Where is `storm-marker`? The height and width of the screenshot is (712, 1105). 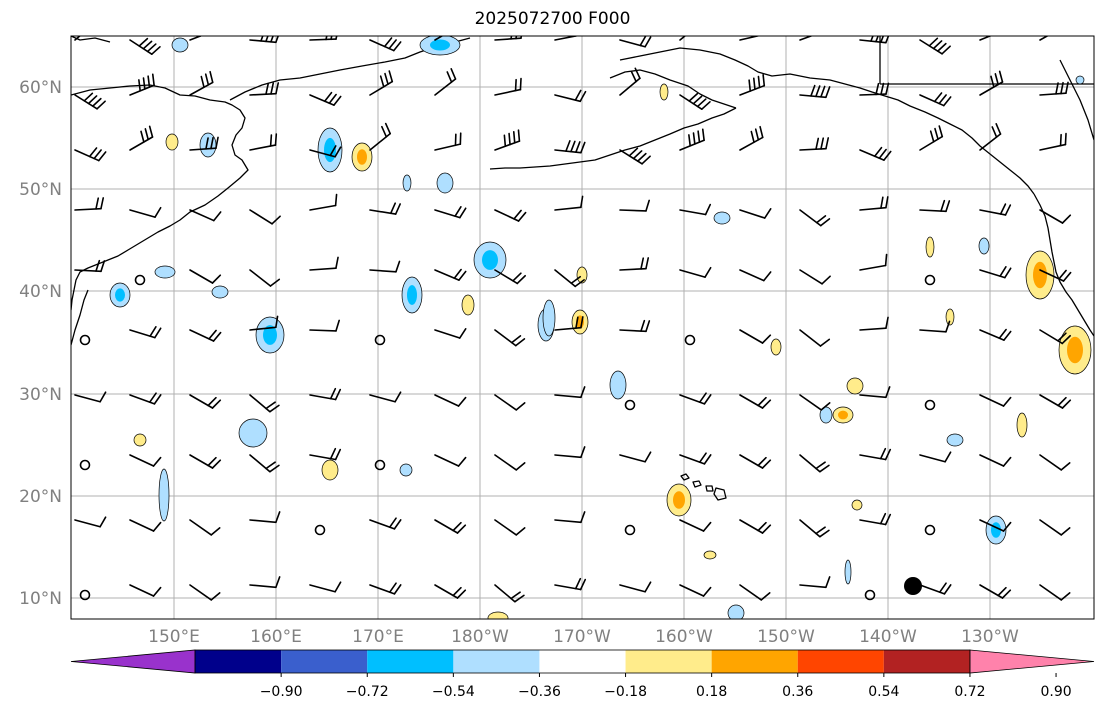 storm-marker is located at coordinates (913, 586).